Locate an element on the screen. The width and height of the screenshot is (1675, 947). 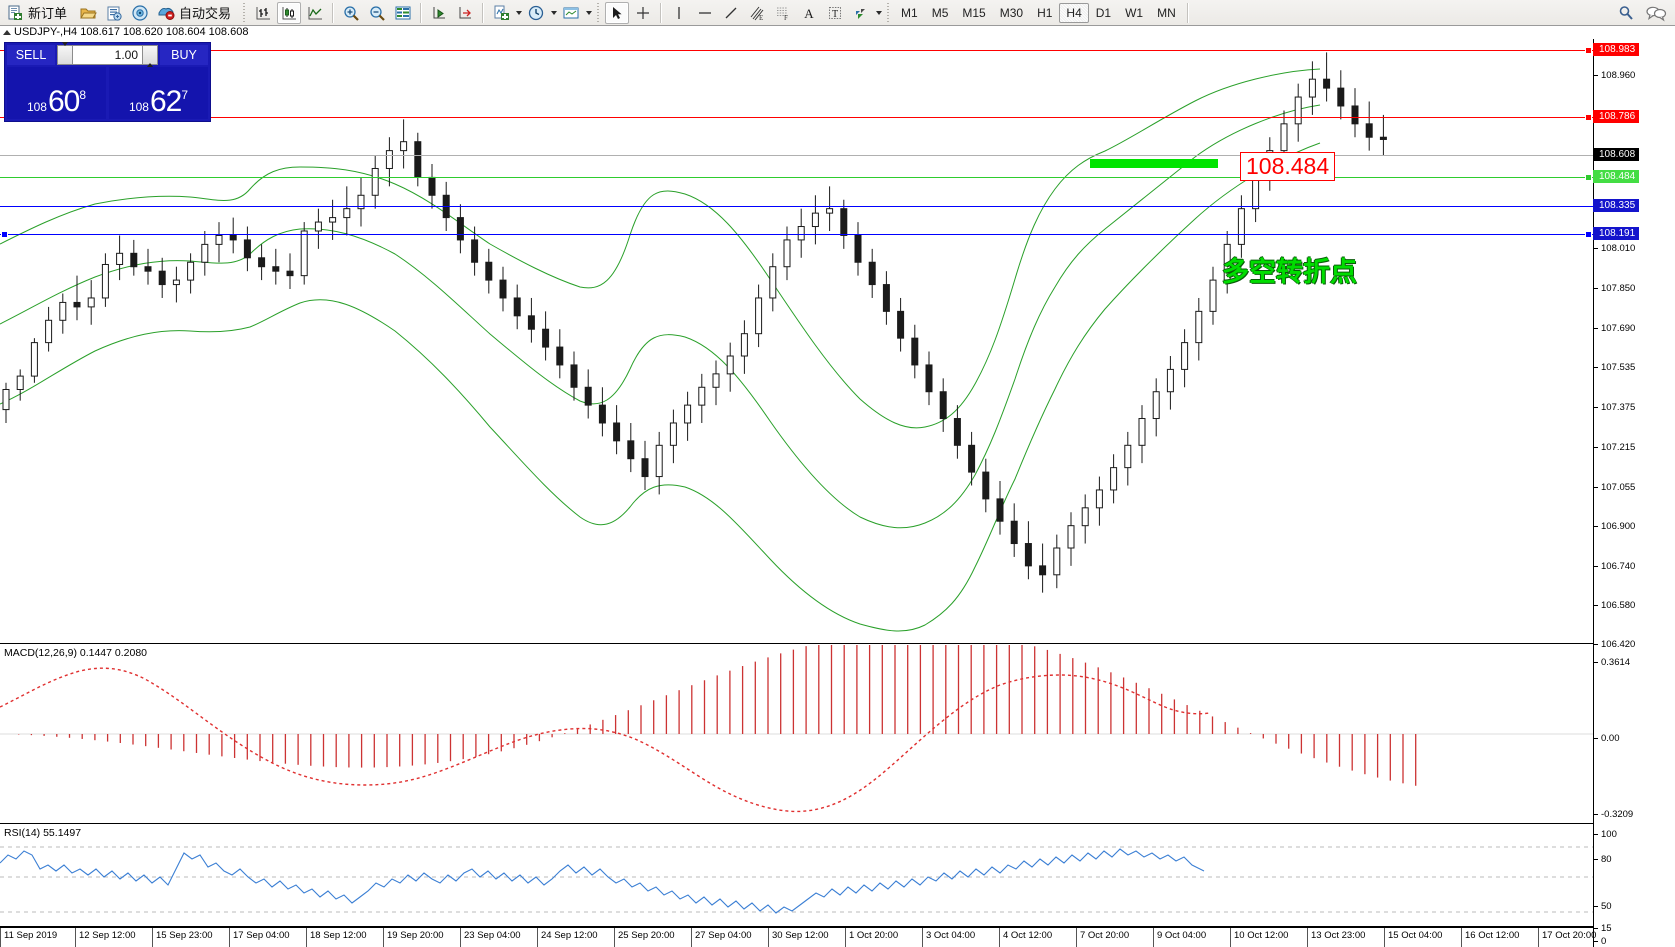
vertical-line-button is located at coordinates (679, 13).